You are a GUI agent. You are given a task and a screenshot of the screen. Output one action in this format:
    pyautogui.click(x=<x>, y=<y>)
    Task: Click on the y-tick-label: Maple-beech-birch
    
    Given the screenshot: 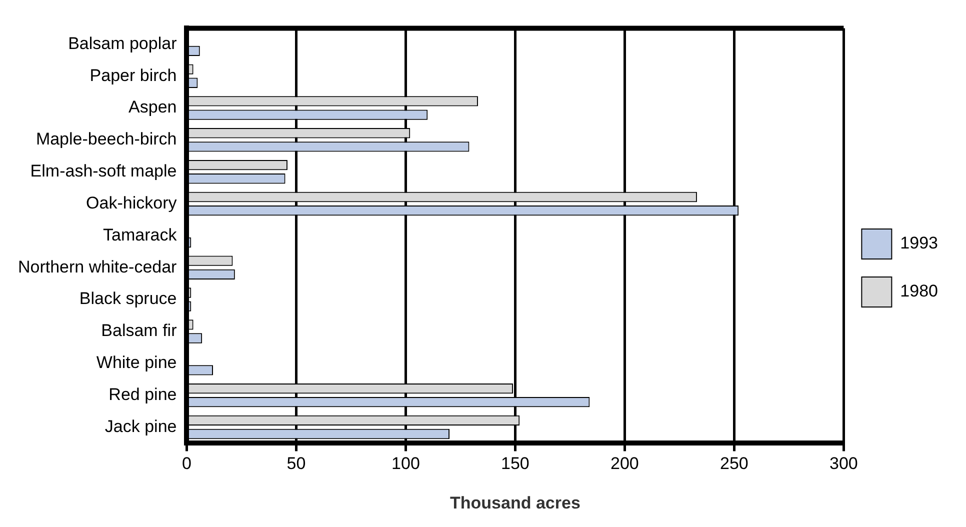 What is the action you would take?
    pyautogui.click(x=106, y=139)
    